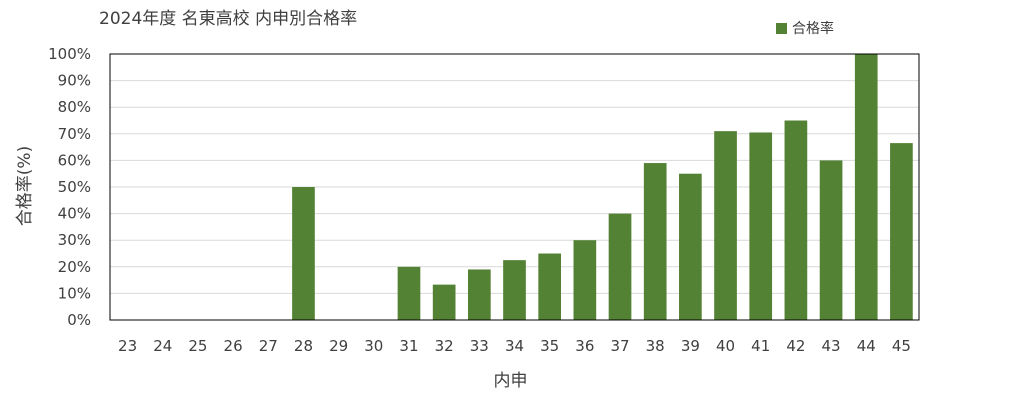 The width and height of the screenshot is (1024, 415). Describe the element at coordinates (74, 107) in the screenshot. I see `y-tick-label: 80%` at that location.